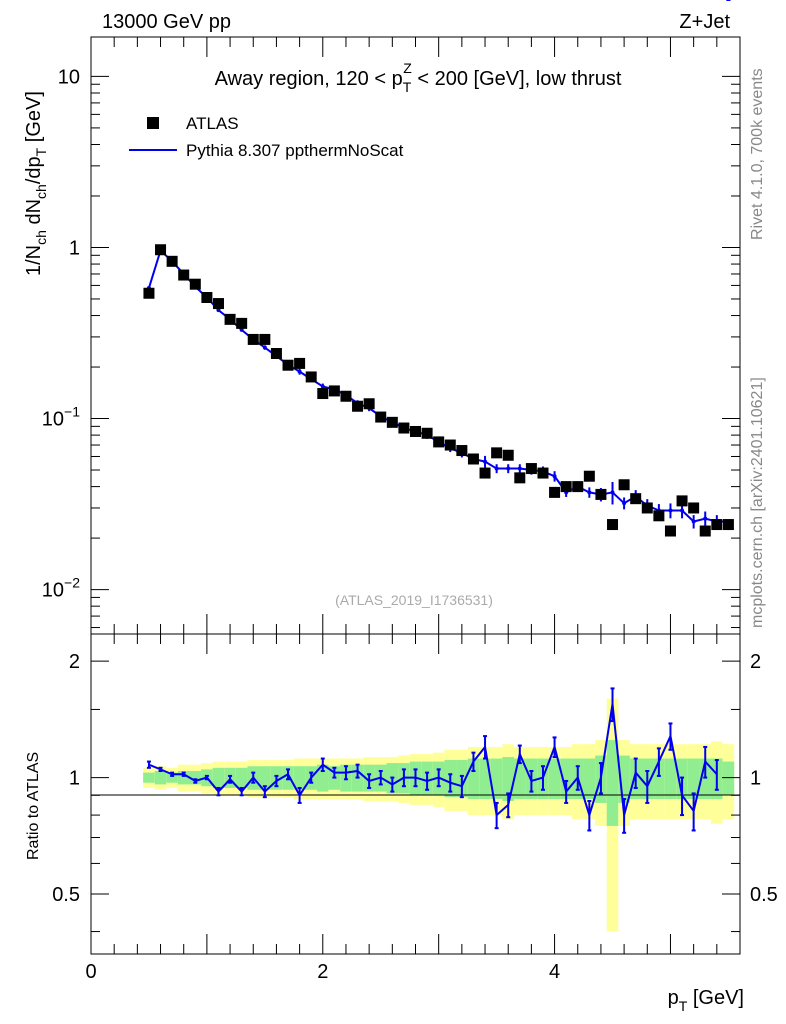 The width and height of the screenshot is (786, 1024). Describe the element at coordinates (704, 22) in the screenshot. I see `process-label: Z+Jet` at that location.